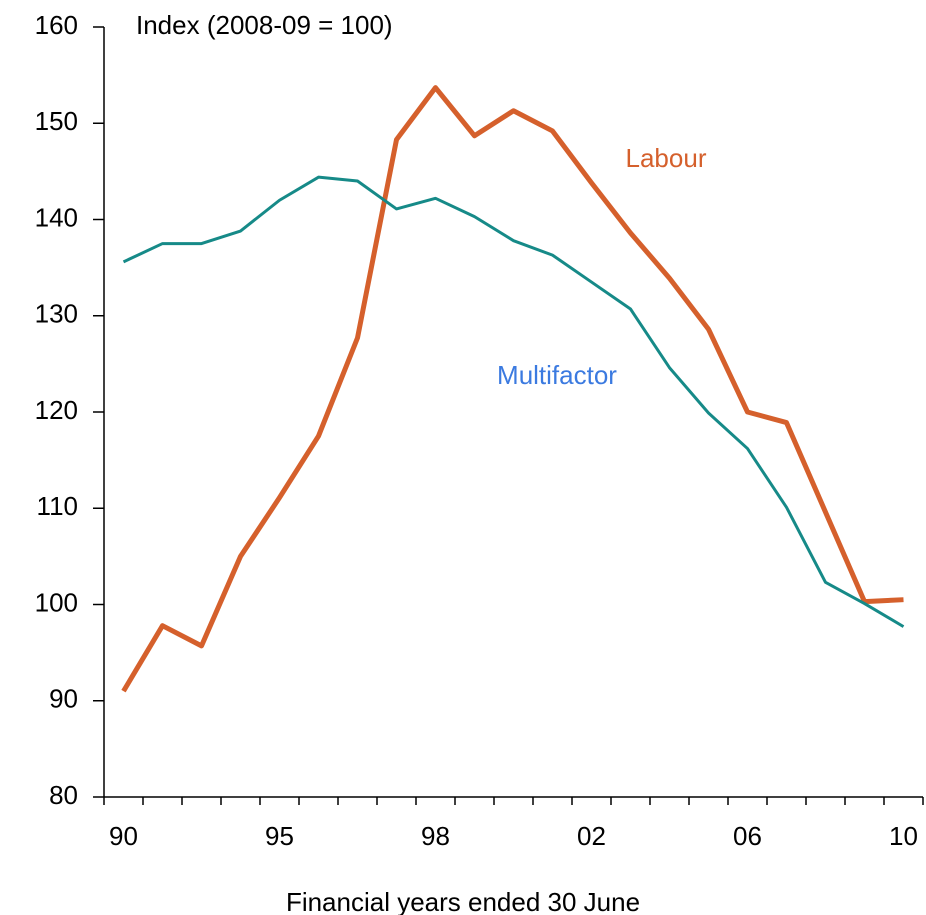  Describe the element at coordinates (56, 25) in the screenshot. I see `y-tick-label: 160` at that location.